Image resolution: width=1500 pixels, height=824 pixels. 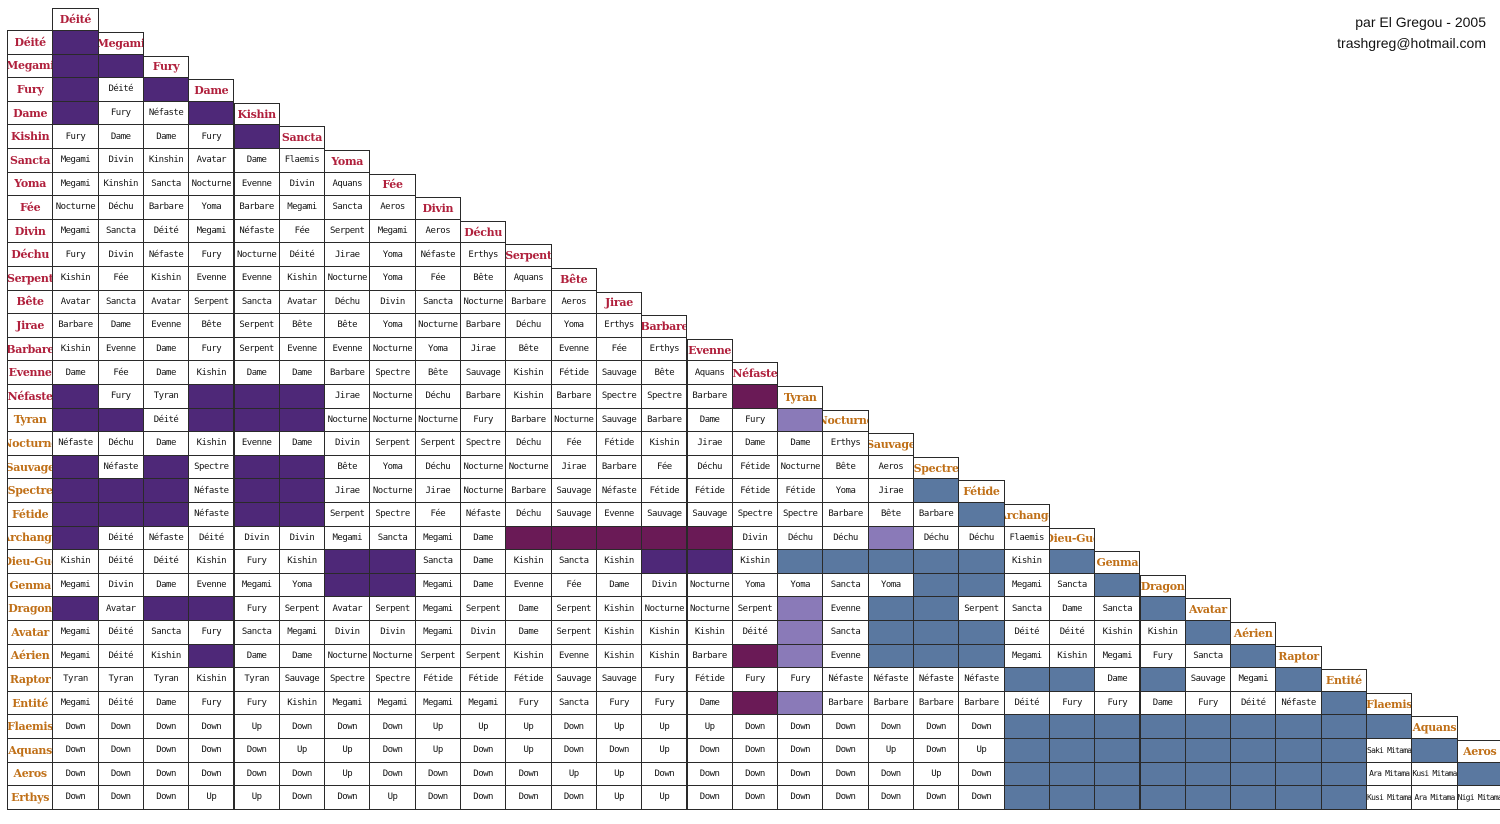 What do you see at coordinates (845, 467) in the screenshot?
I see `fusion-cell: Bête` at bounding box center [845, 467].